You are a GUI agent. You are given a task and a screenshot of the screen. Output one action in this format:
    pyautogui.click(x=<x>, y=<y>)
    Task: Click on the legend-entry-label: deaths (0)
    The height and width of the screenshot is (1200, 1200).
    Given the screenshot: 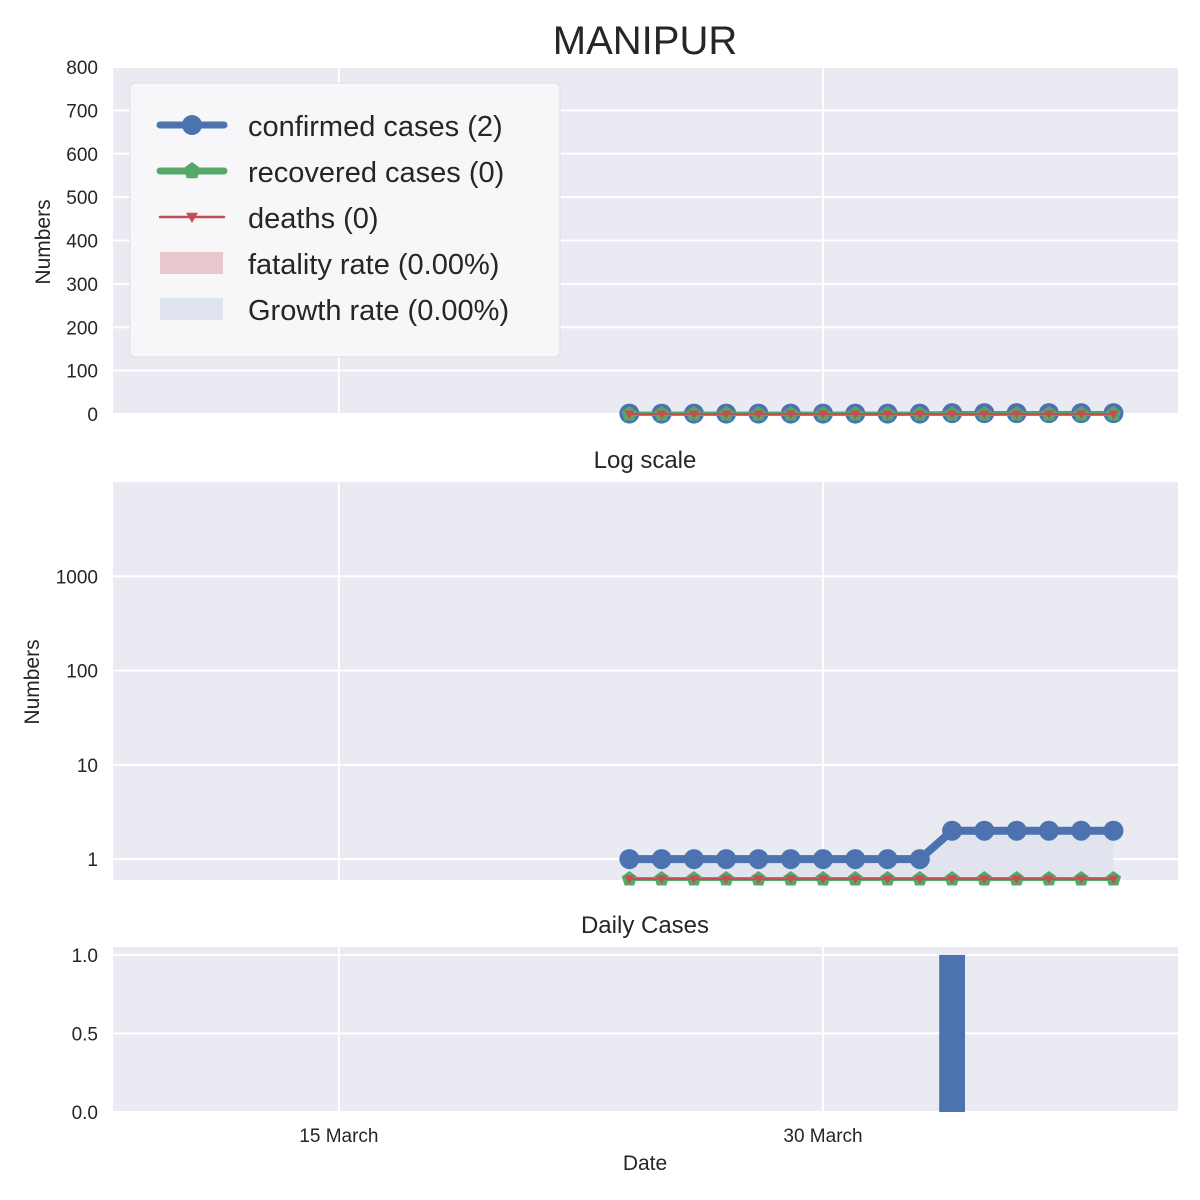 What is the action you would take?
    pyautogui.click(x=313, y=219)
    